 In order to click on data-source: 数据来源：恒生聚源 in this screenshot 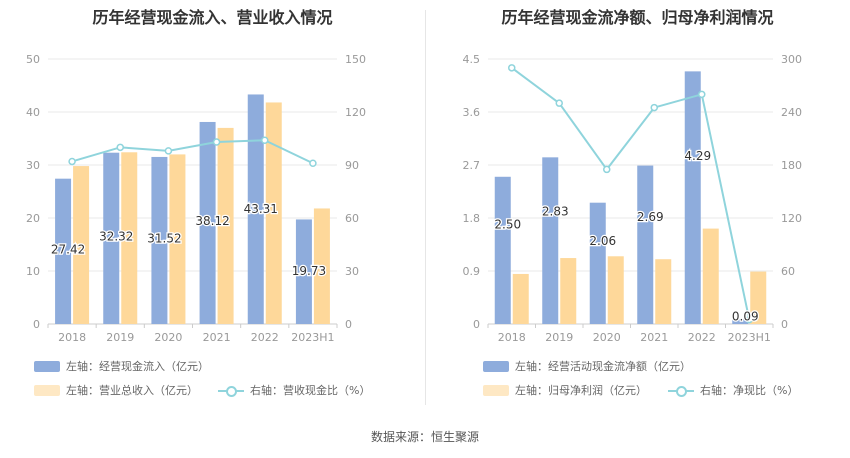, I will do `click(424, 437)`.